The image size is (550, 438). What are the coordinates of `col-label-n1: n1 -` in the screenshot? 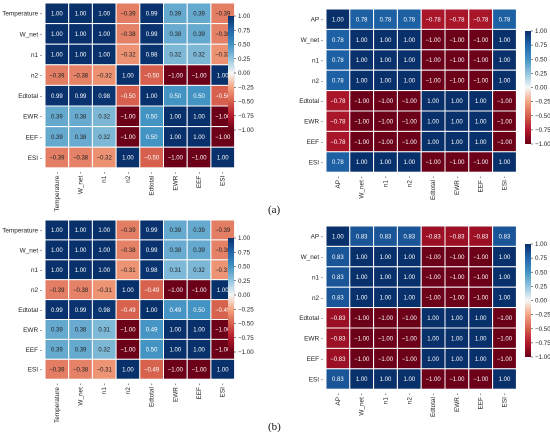 It's located at (104, 388).